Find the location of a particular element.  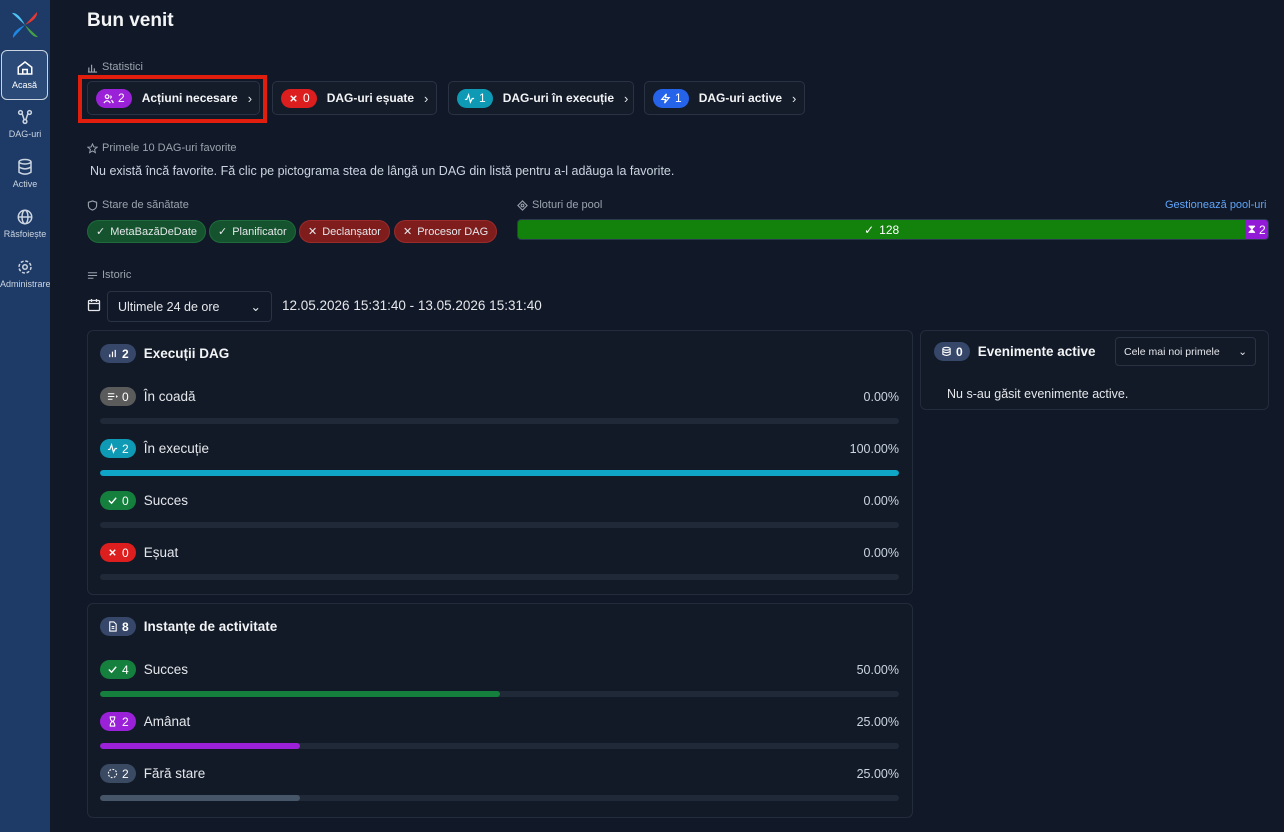

hourglass-icon: ⧗ is located at coordinates (1251, 229).